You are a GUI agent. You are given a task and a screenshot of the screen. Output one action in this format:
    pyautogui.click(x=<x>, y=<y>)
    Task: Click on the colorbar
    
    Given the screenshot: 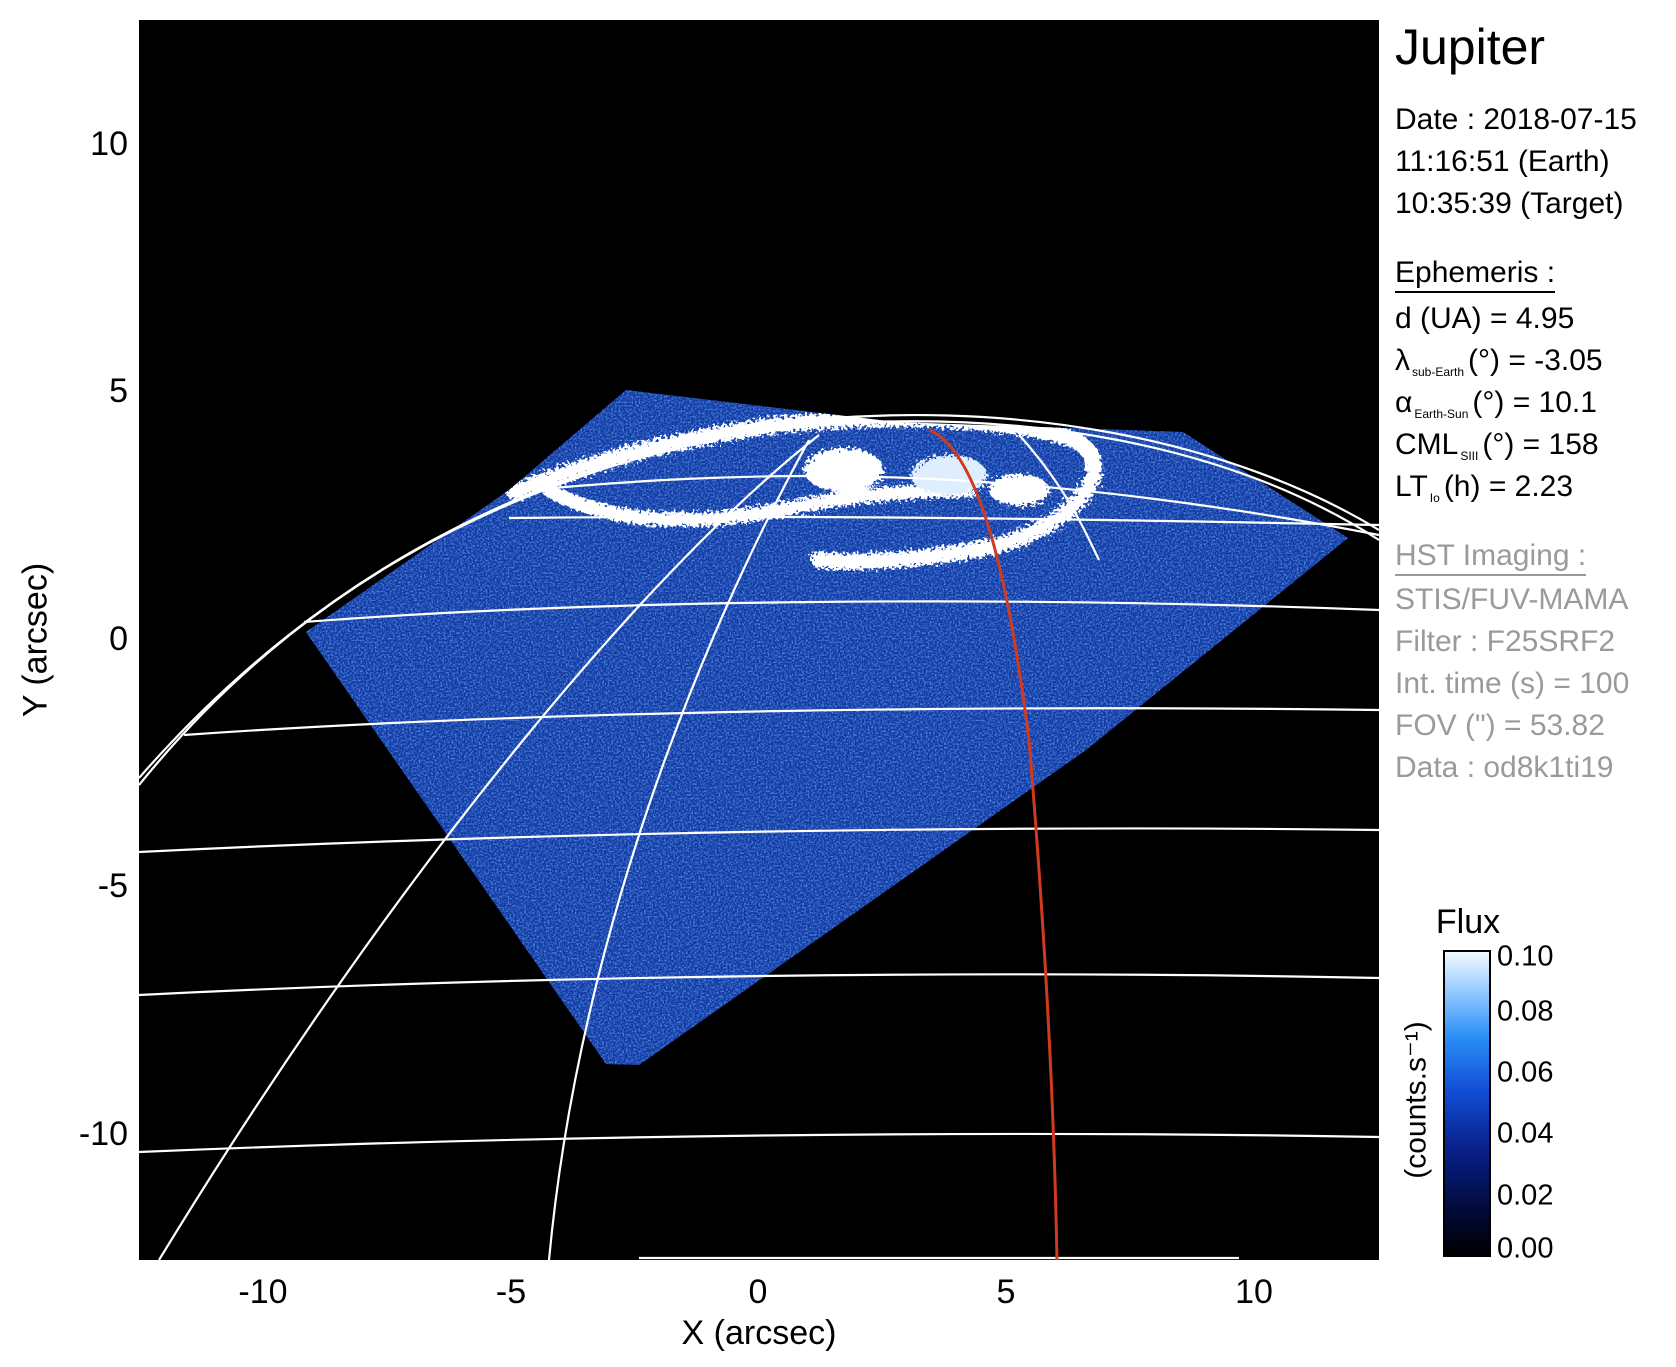 What is the action you would take?
    pyautogui.click(x=1467, y=1103)
    